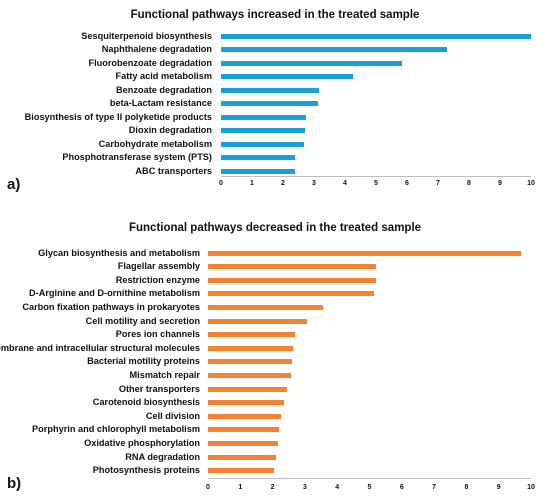  What do you see at coordinates (172, 415) in the screenshot?
I see `category-label: Cell division` at bounding box center [172, 415].